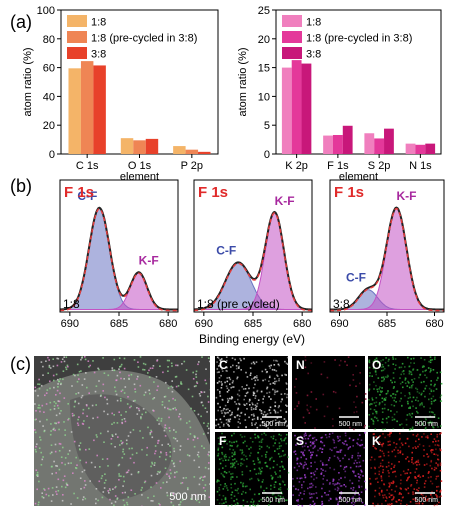  I want to click on y-tick-label: 10, so click(264, 97).